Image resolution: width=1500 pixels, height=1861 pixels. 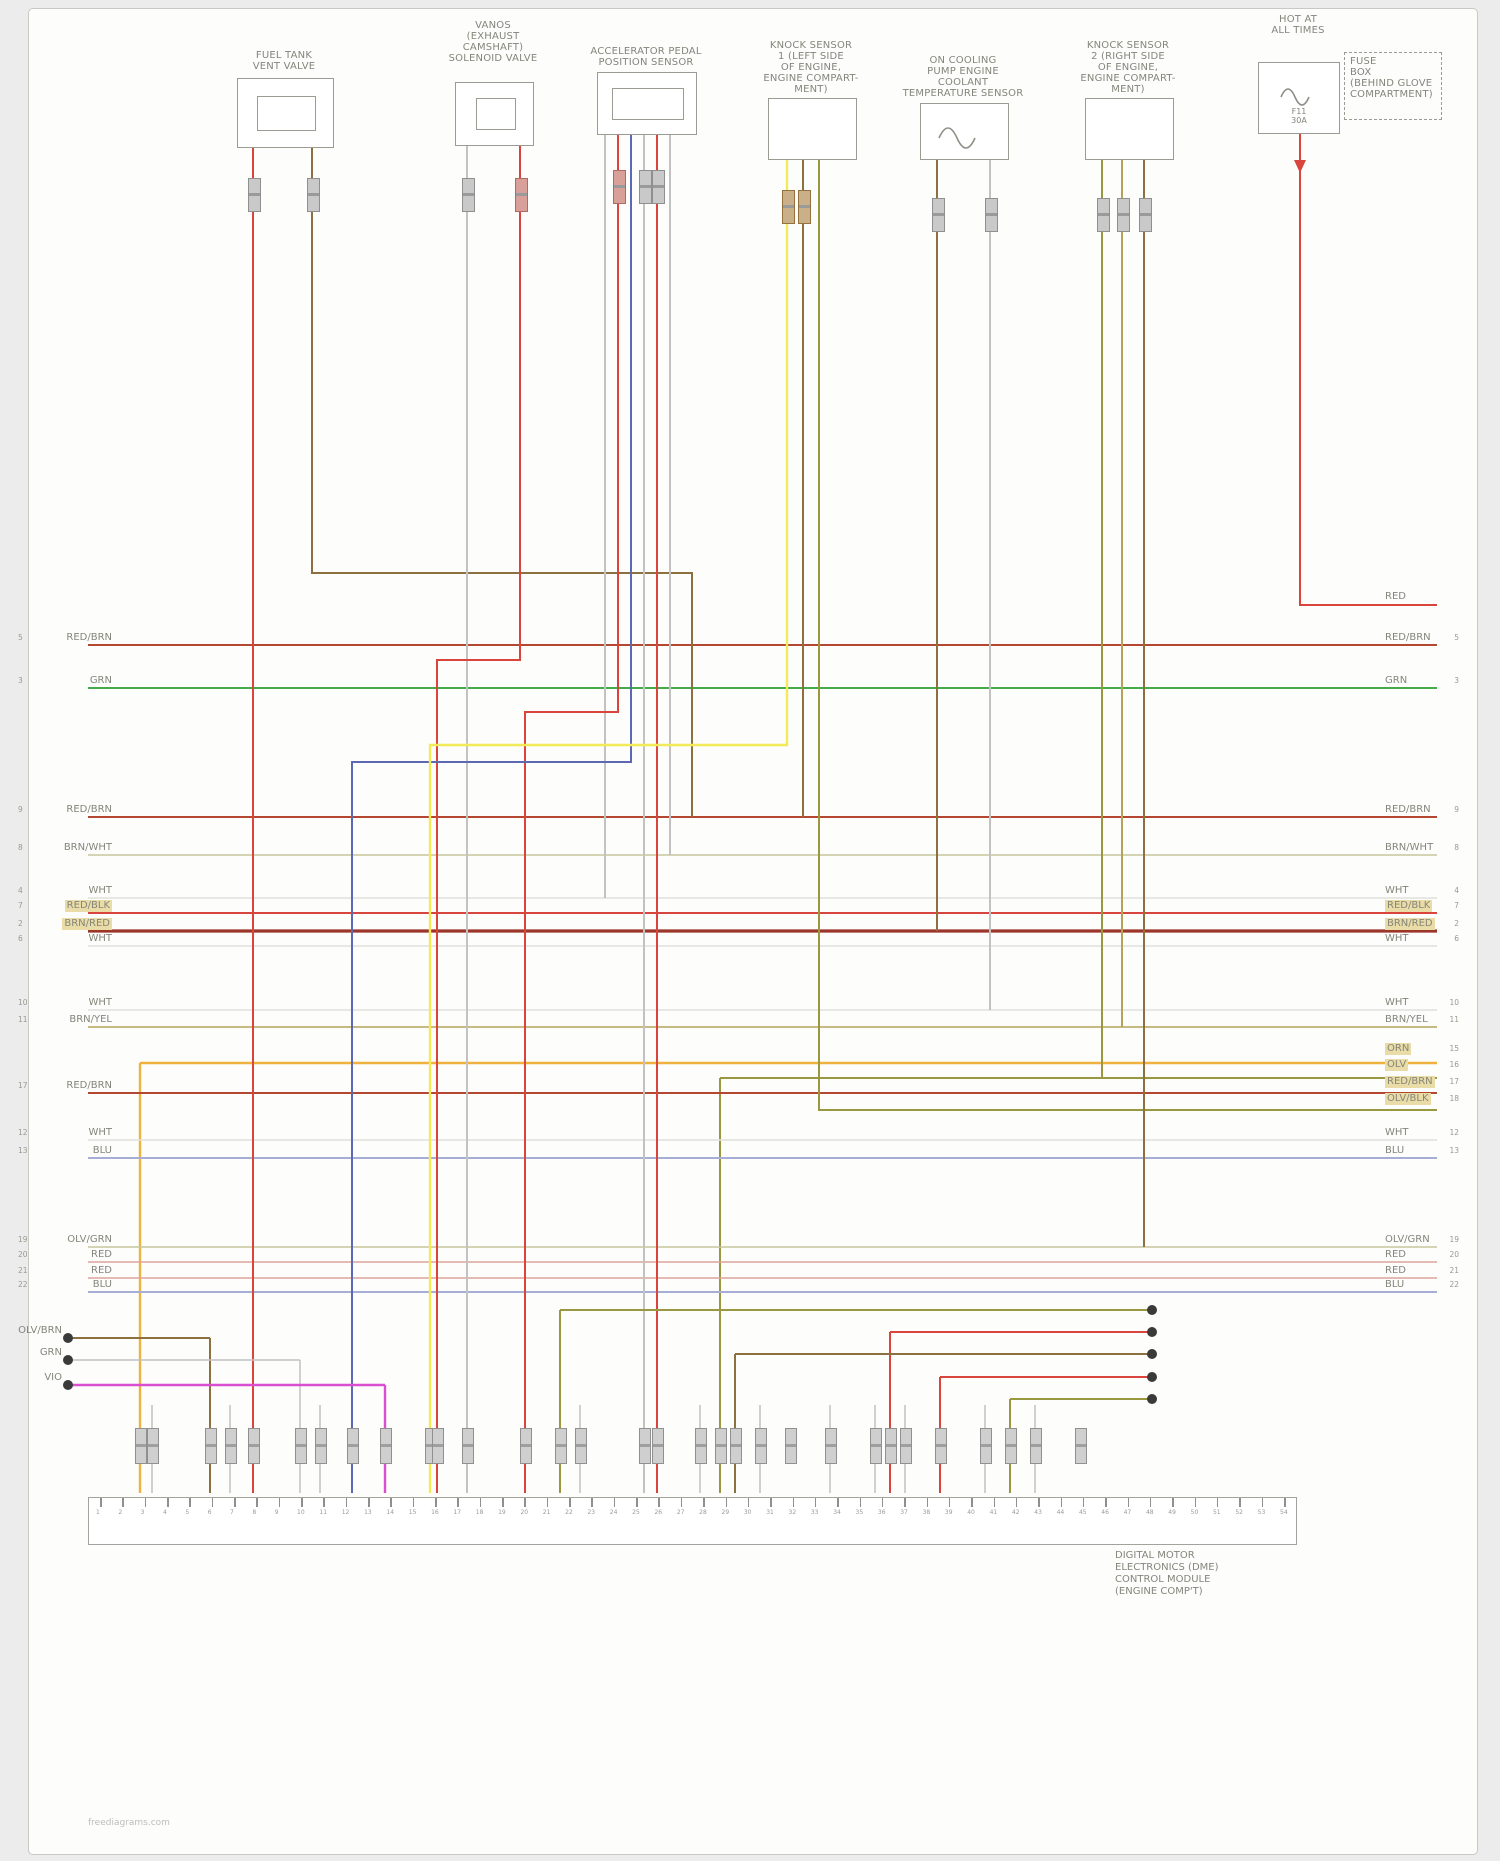 I want to click on ecm-pin-number: 48, so click(x=1149, y=1512).